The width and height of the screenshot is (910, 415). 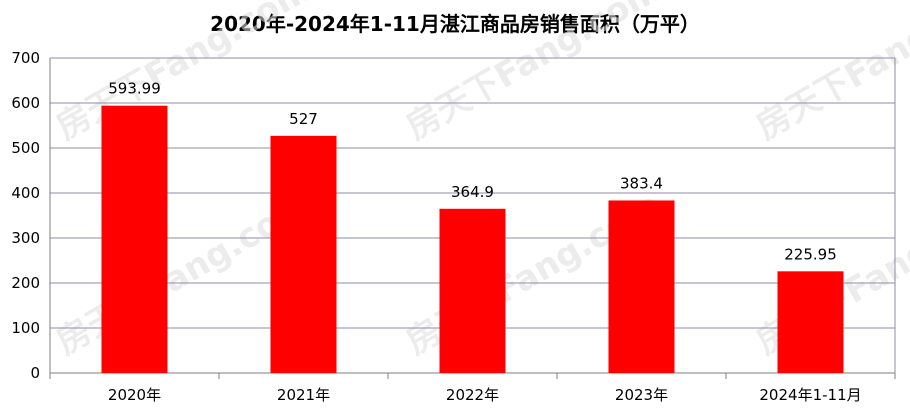 I want to click on x-category-label: 2022年, so click(x=472, y=395).